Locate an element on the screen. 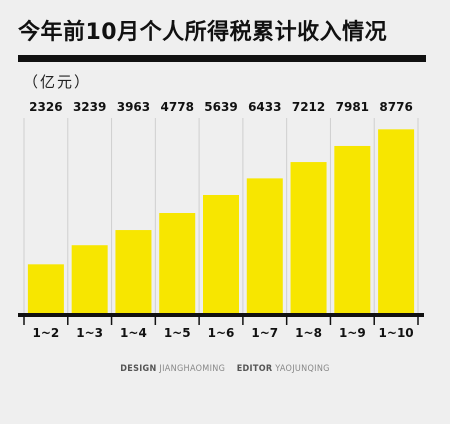  design-name: JIANGHAOMING is located at coordinates (192, 369).